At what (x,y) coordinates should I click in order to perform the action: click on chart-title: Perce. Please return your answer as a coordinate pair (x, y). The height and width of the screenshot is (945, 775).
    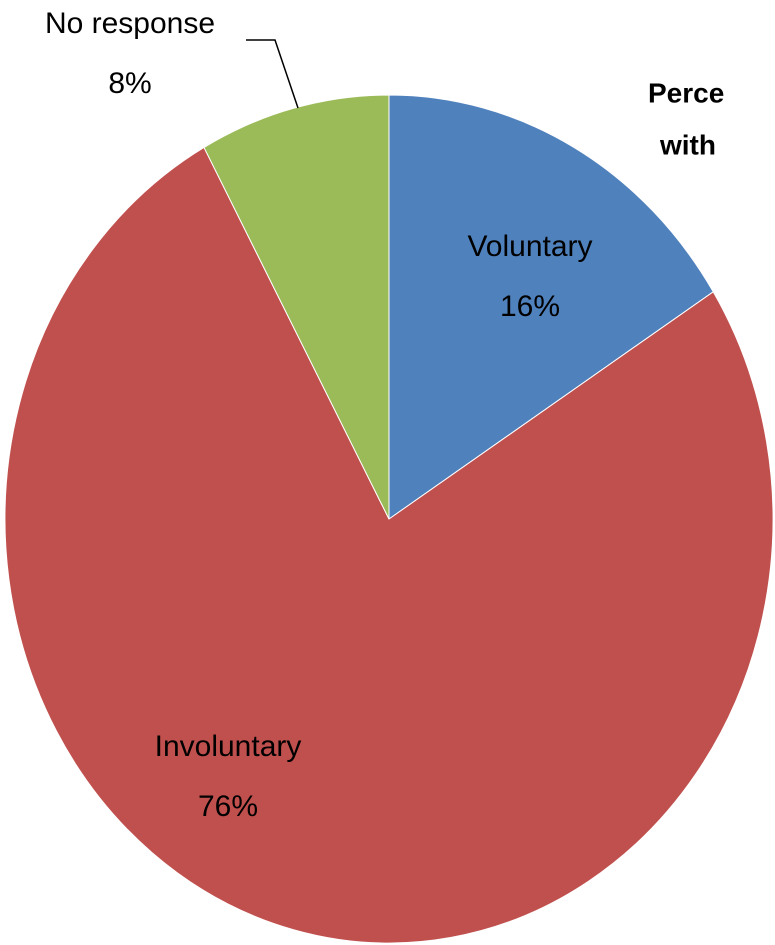
    Looking at the image, I should click on (686, 92).